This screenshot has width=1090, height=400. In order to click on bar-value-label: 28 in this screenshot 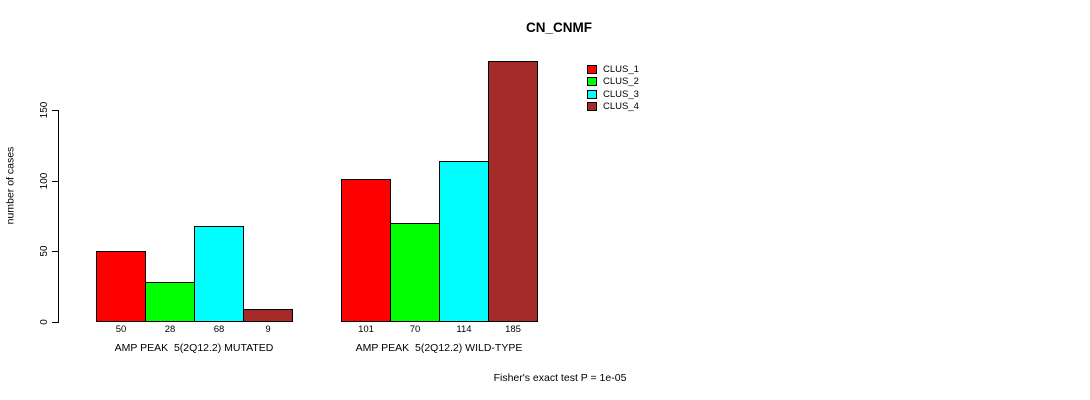, I will do `click(170, 329)`.